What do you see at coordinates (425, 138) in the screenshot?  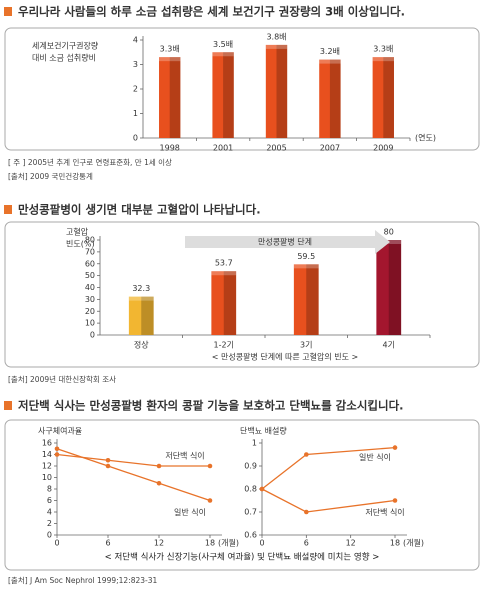 I see `x-unit: (연도)` at bounding box center [425, 138].